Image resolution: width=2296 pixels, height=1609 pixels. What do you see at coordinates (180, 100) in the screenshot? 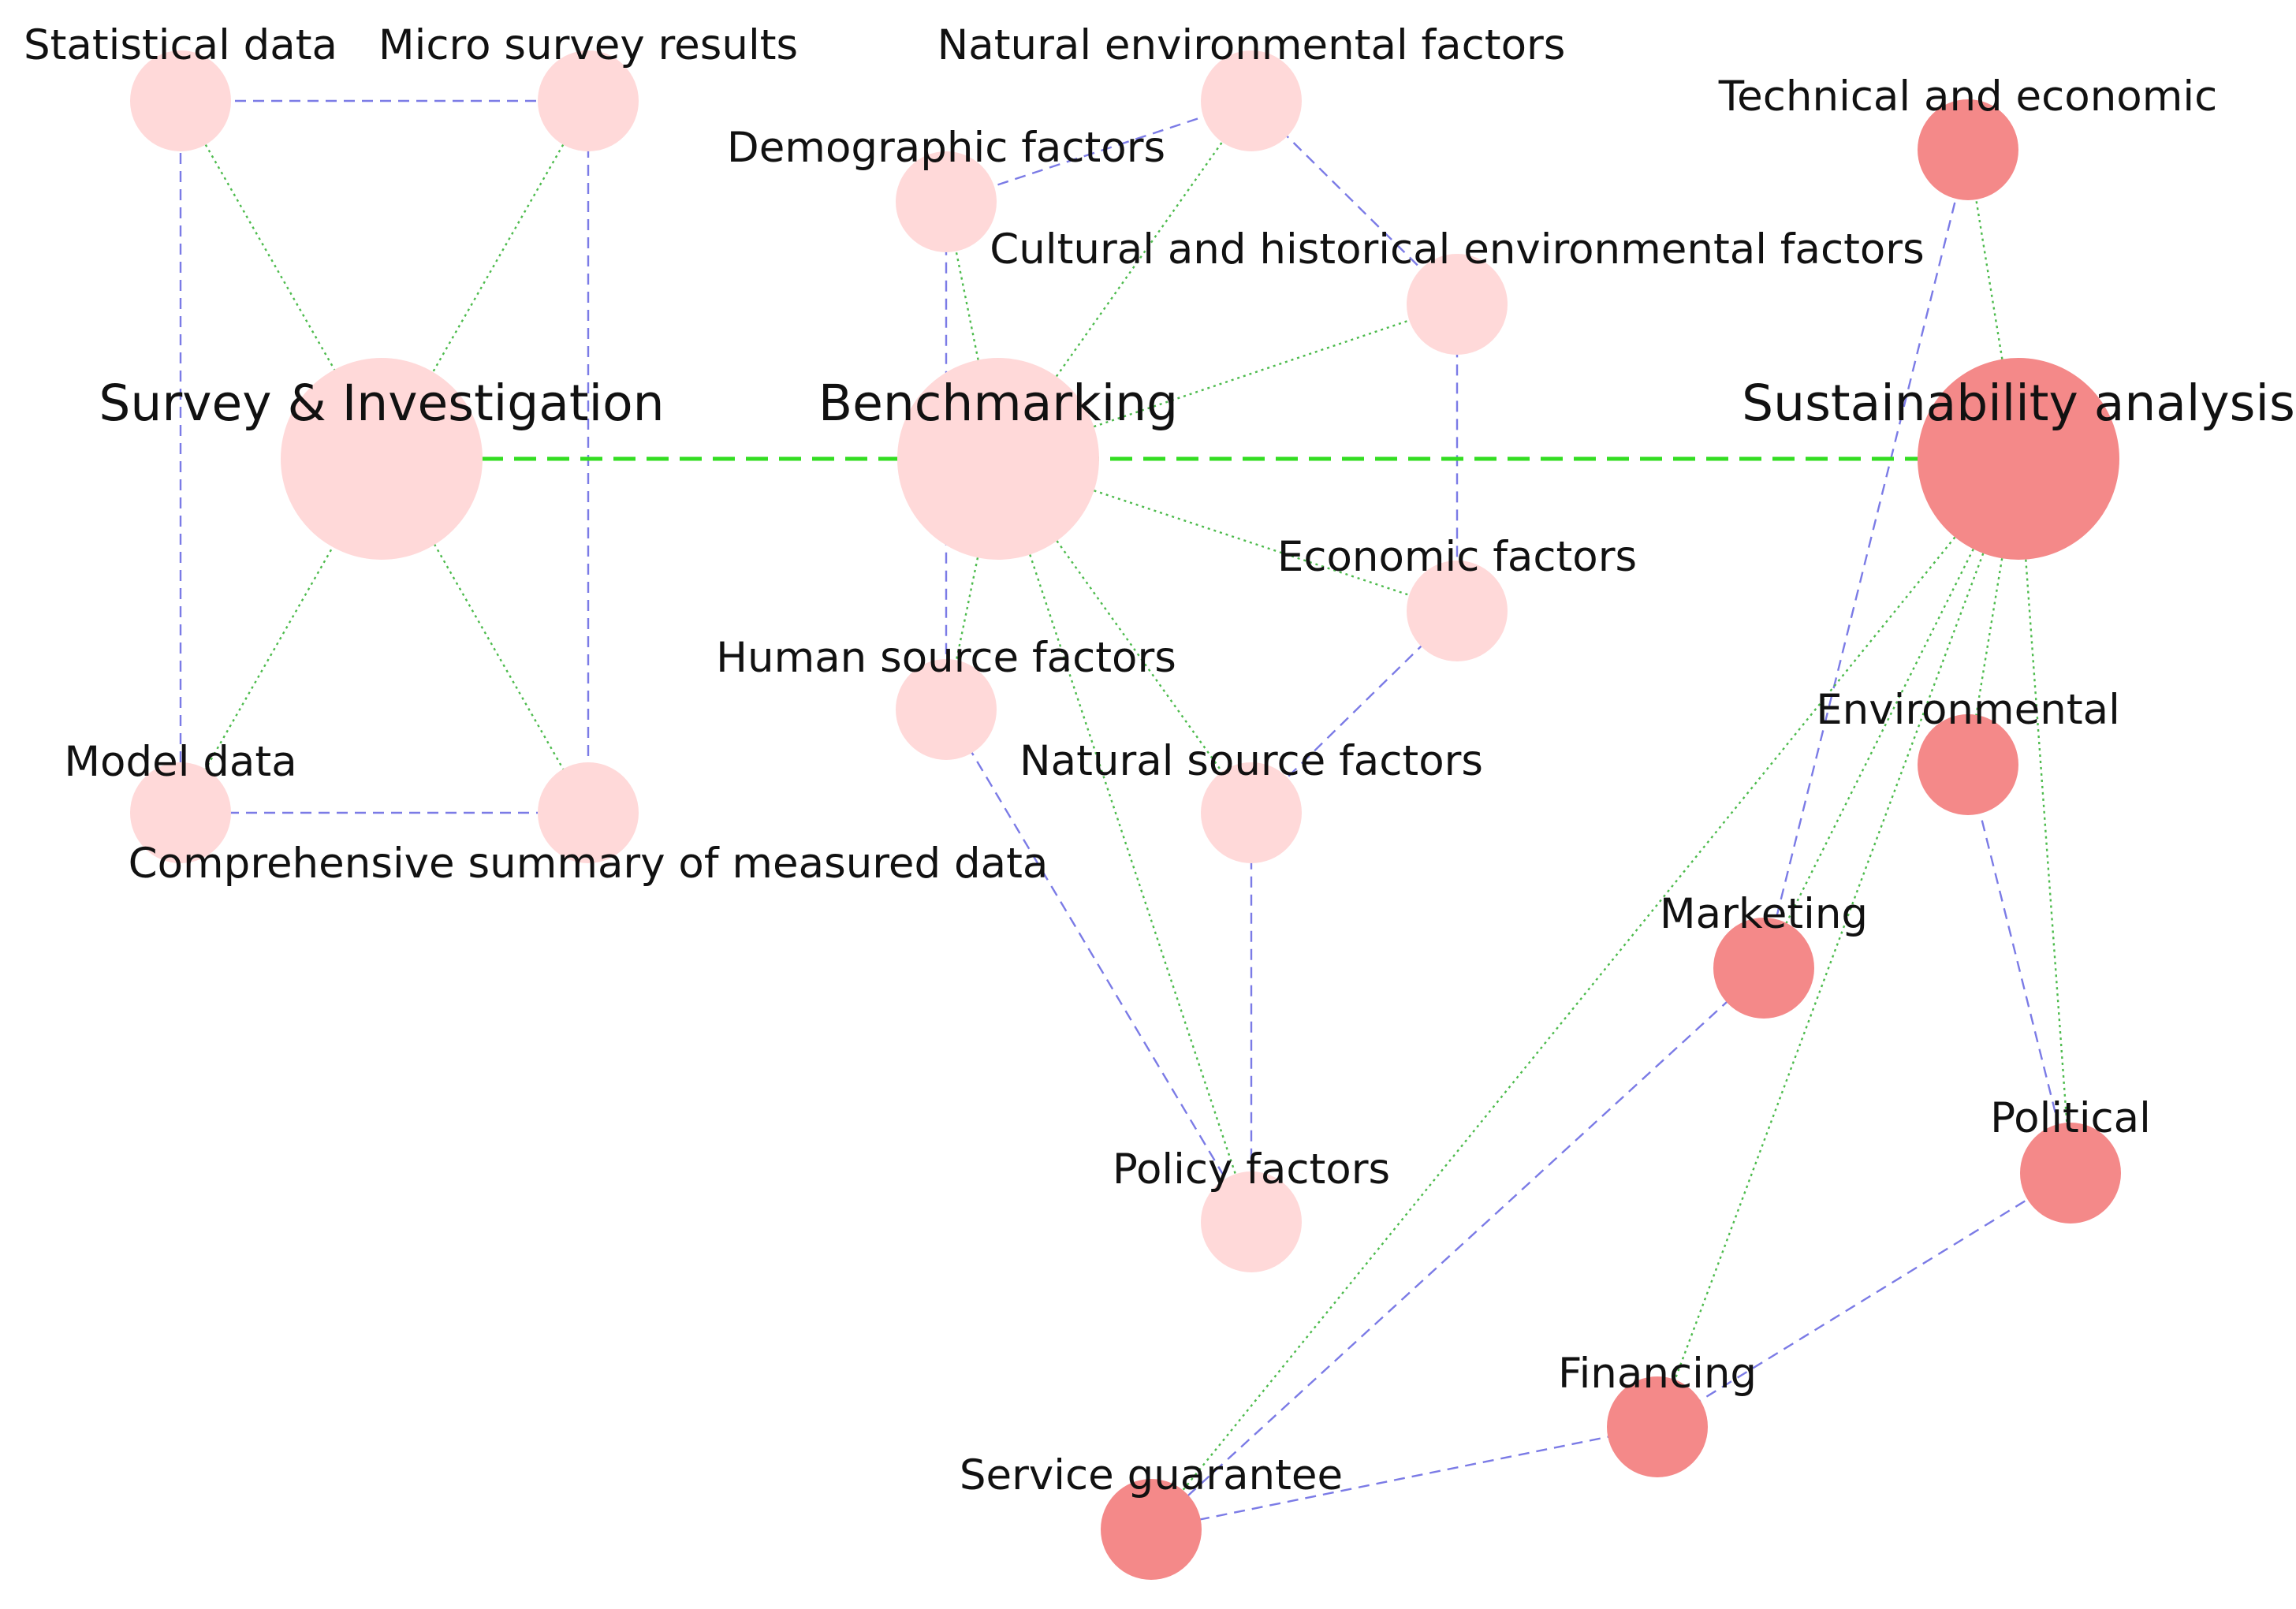
I see `statistical-node` at bounding box center [180, 100].